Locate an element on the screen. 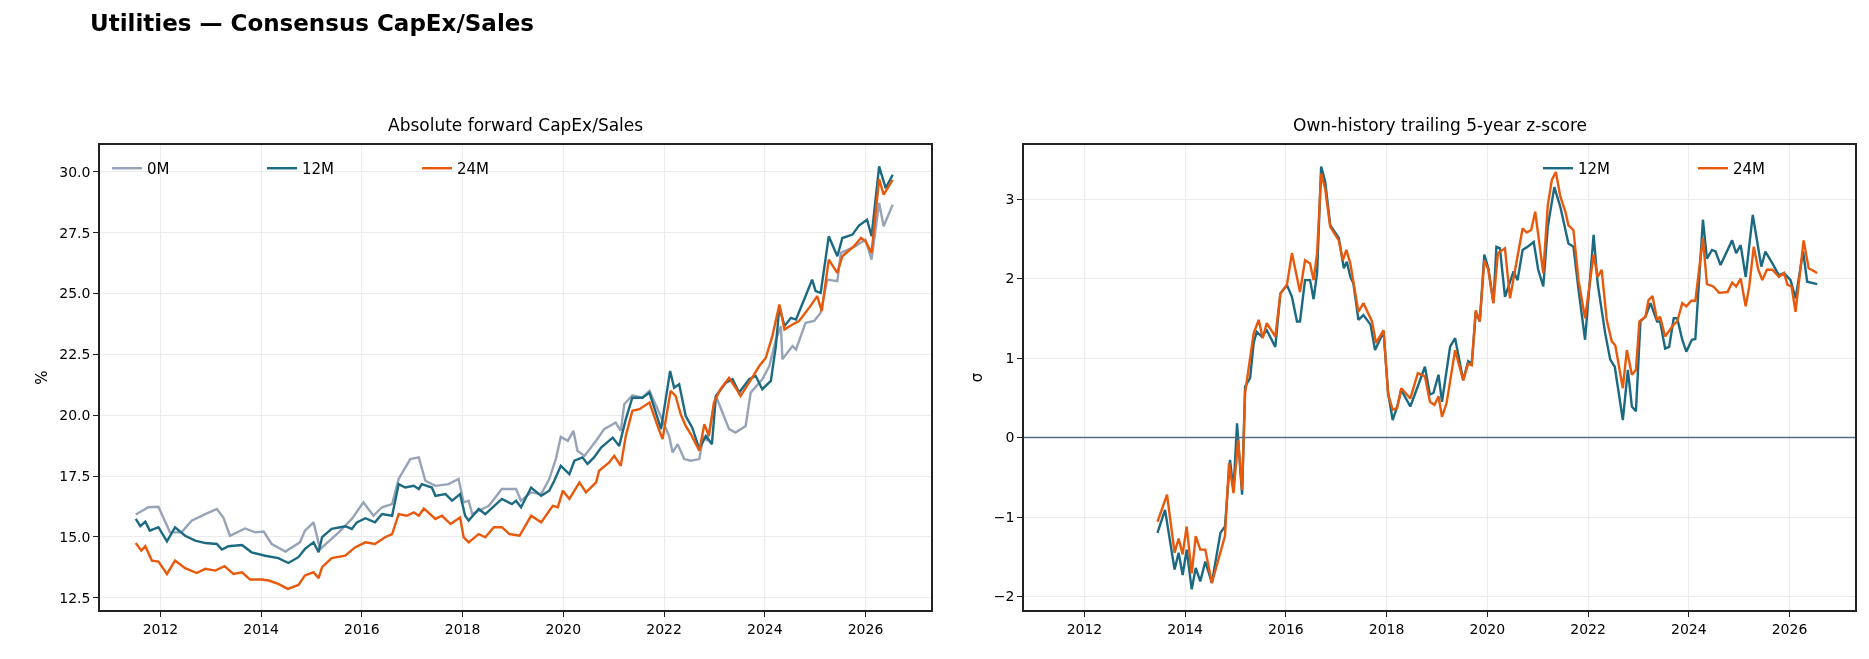 The height and width of the screenshot is (659, 1869). y-tick-label: 30.0 is located at coordinates (75, 171).